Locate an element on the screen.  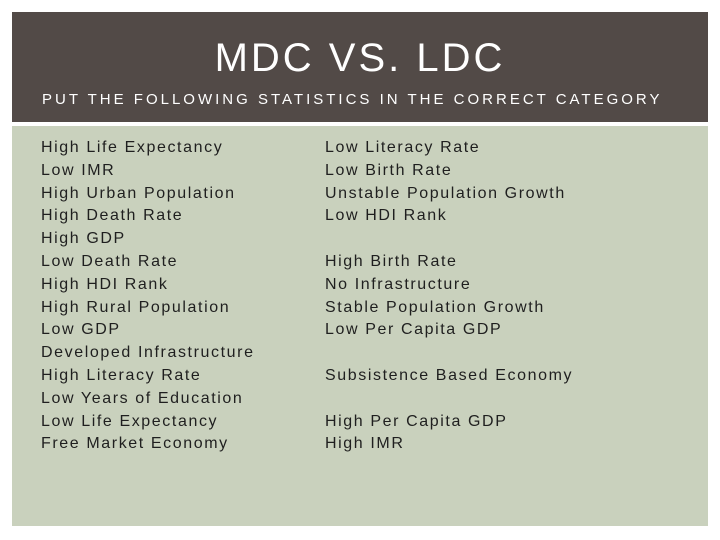
list-item: No Infrastructure is located at coordinates (398, 284).